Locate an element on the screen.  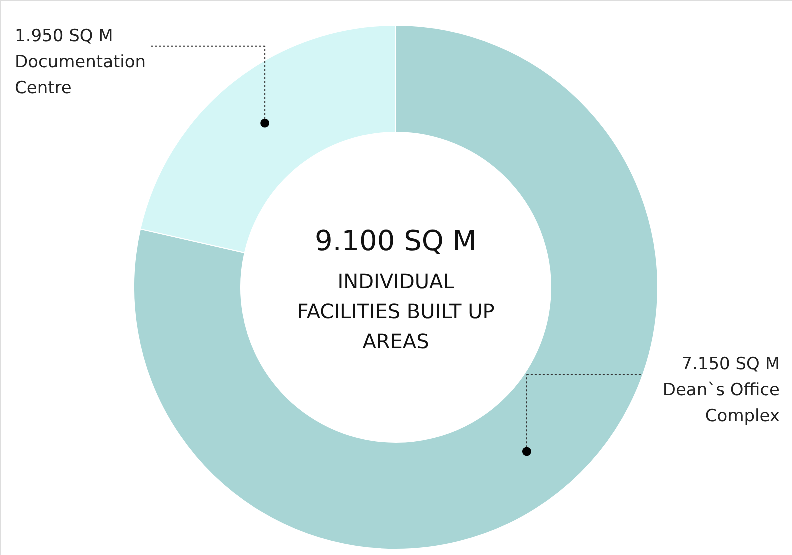
slice-label: Documentation Centre is located at coordinates (80, 75).